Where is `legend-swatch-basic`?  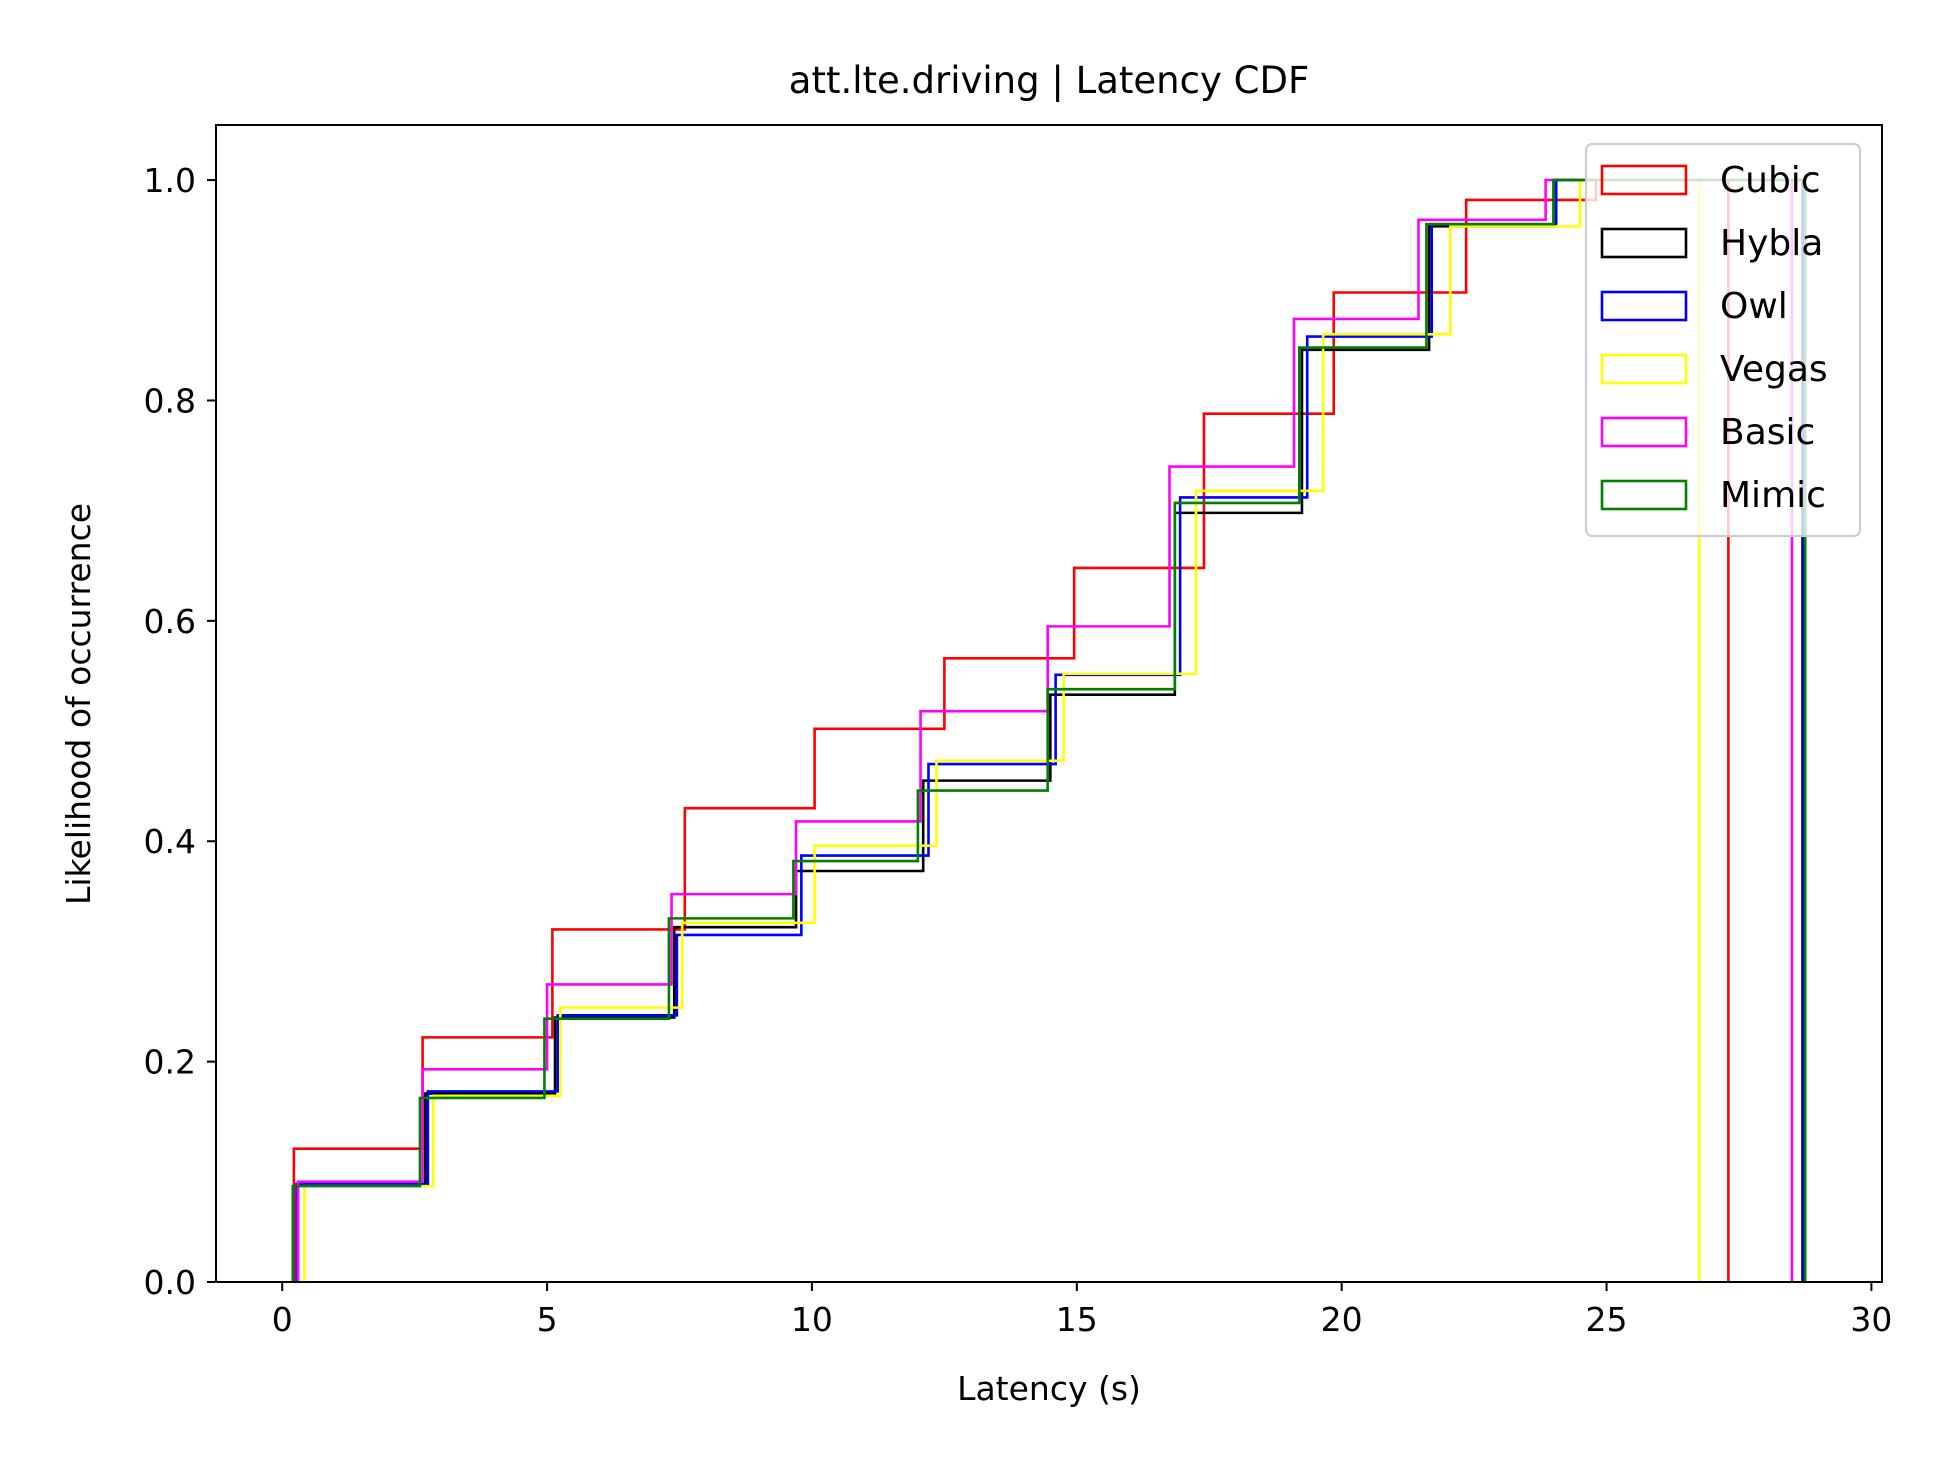 legend-swatch-basic is located at coordinates (1644, 432).